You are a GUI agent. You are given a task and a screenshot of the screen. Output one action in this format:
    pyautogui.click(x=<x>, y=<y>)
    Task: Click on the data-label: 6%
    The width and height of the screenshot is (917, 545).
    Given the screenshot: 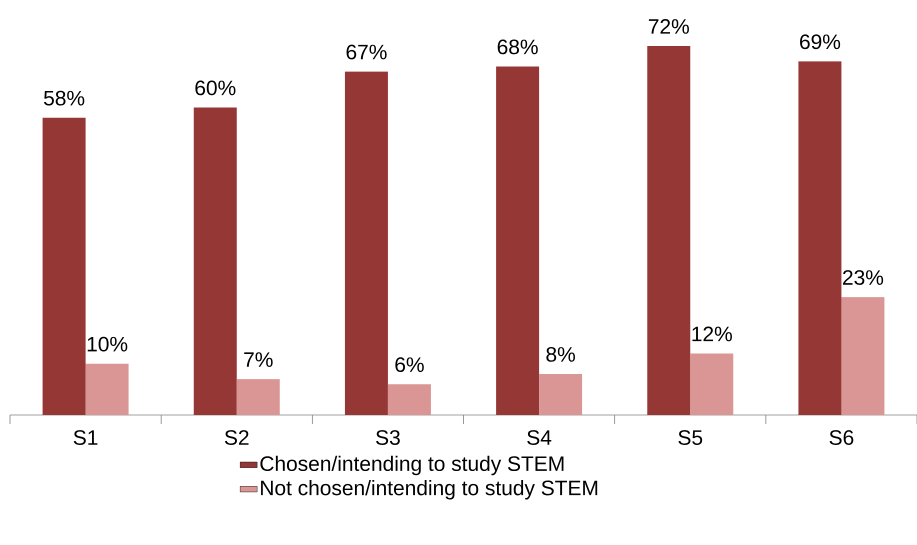 What is the action you would take?
    pyautogui.click(x=409, y=364)
    